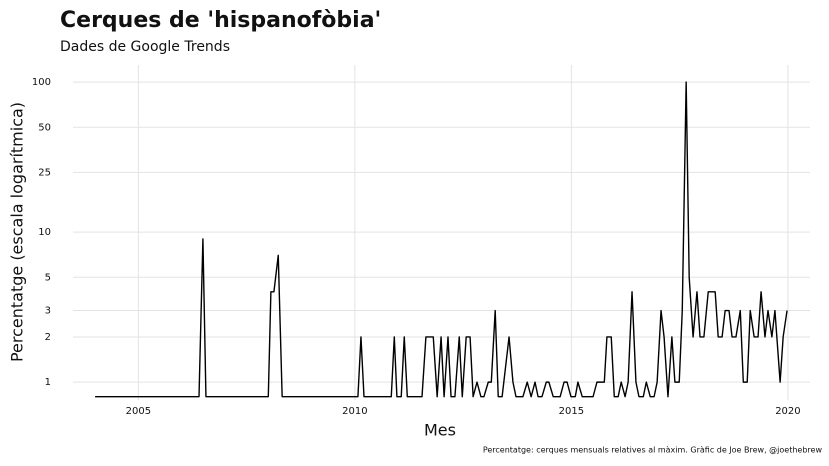 The image size is (829, 466). I want to click on x-tick-label: 2010, so click(354, 411).